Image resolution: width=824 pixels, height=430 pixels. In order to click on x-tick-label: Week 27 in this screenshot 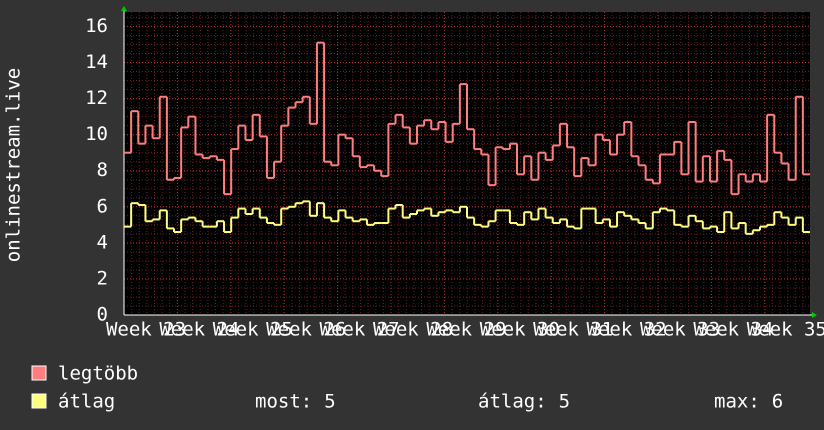, I will do `click(360, 330)`.